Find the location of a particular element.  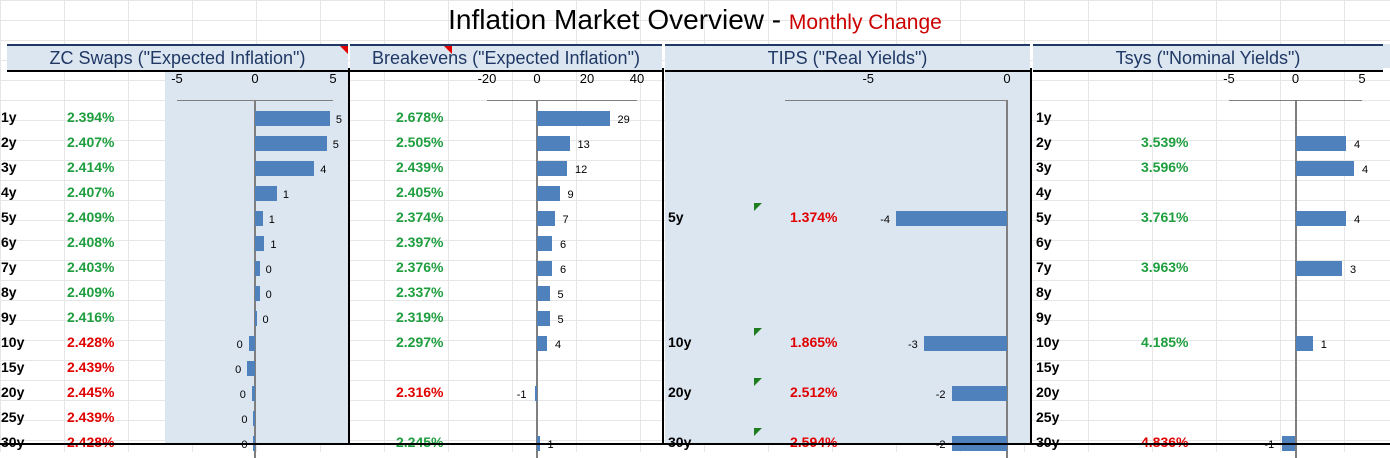

level-value: 3.596% is located at coordinates (1165, 167).